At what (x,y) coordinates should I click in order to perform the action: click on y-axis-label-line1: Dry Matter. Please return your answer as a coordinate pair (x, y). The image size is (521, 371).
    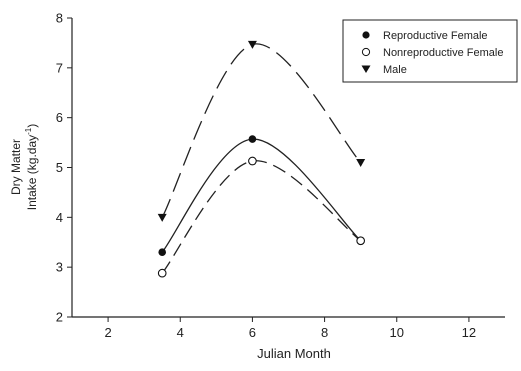
    Looking at the image, I should click on (16, 167).